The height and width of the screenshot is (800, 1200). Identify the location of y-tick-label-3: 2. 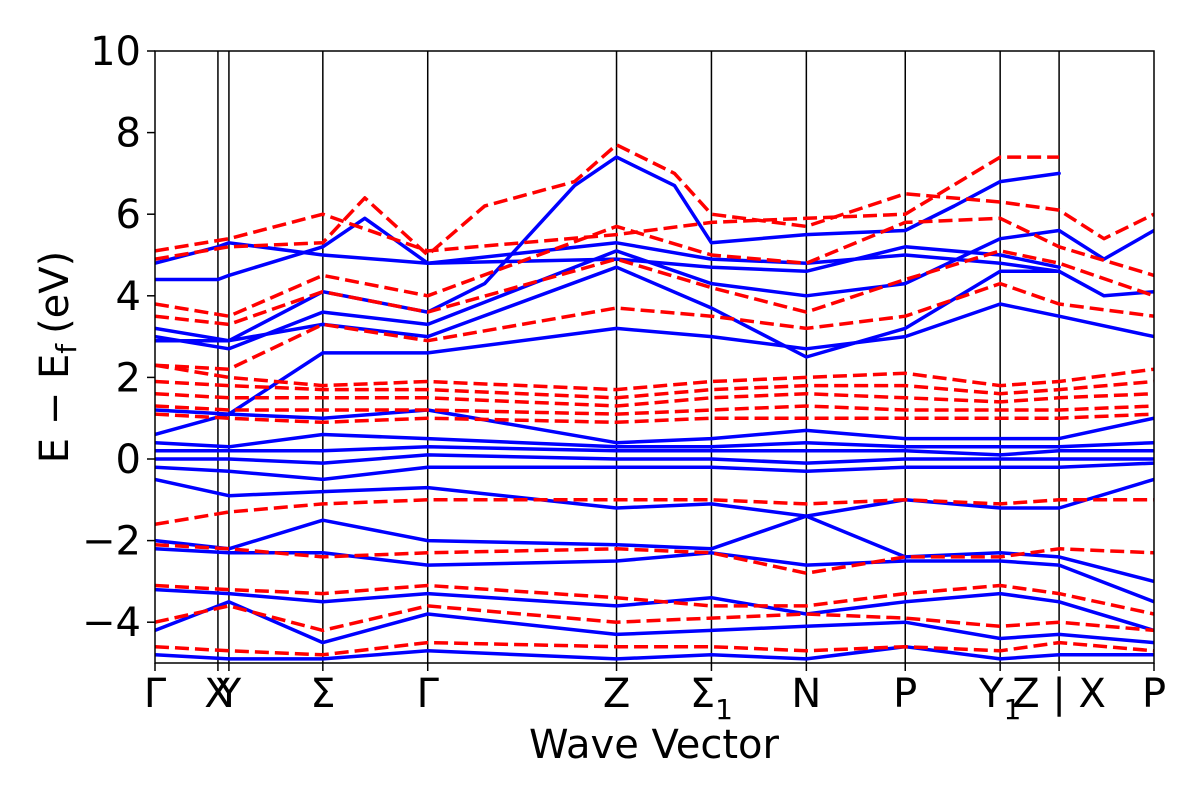
(128, 378).